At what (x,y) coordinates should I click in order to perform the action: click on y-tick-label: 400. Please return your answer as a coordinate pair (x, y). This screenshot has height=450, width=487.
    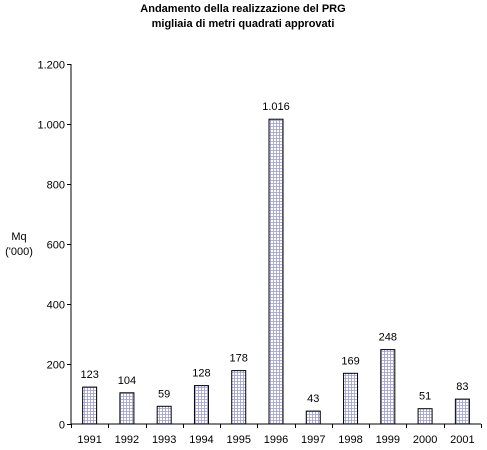
    Looking at the image, I should click on (56, 306).